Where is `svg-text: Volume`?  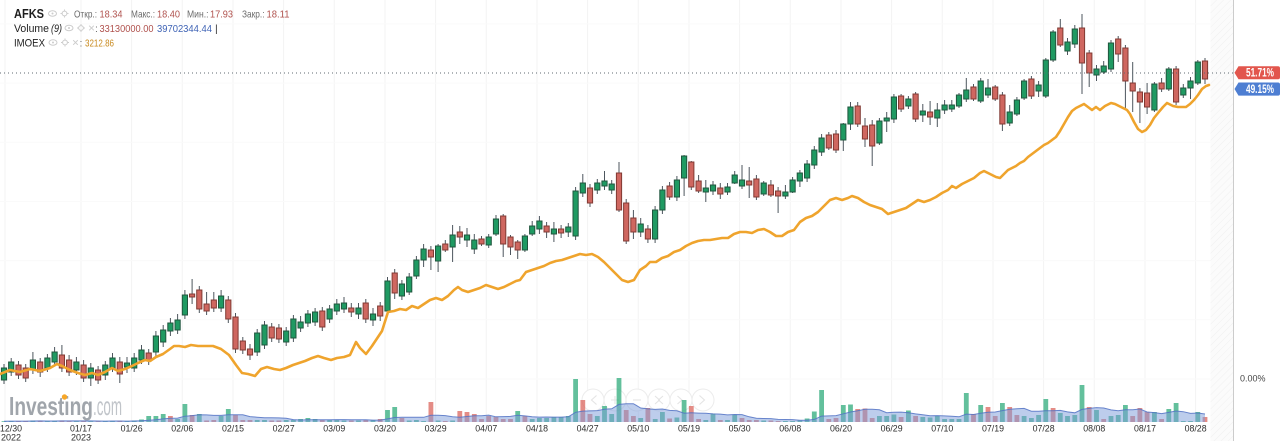
svg-text: Volume is located at coordinates (31, 29).